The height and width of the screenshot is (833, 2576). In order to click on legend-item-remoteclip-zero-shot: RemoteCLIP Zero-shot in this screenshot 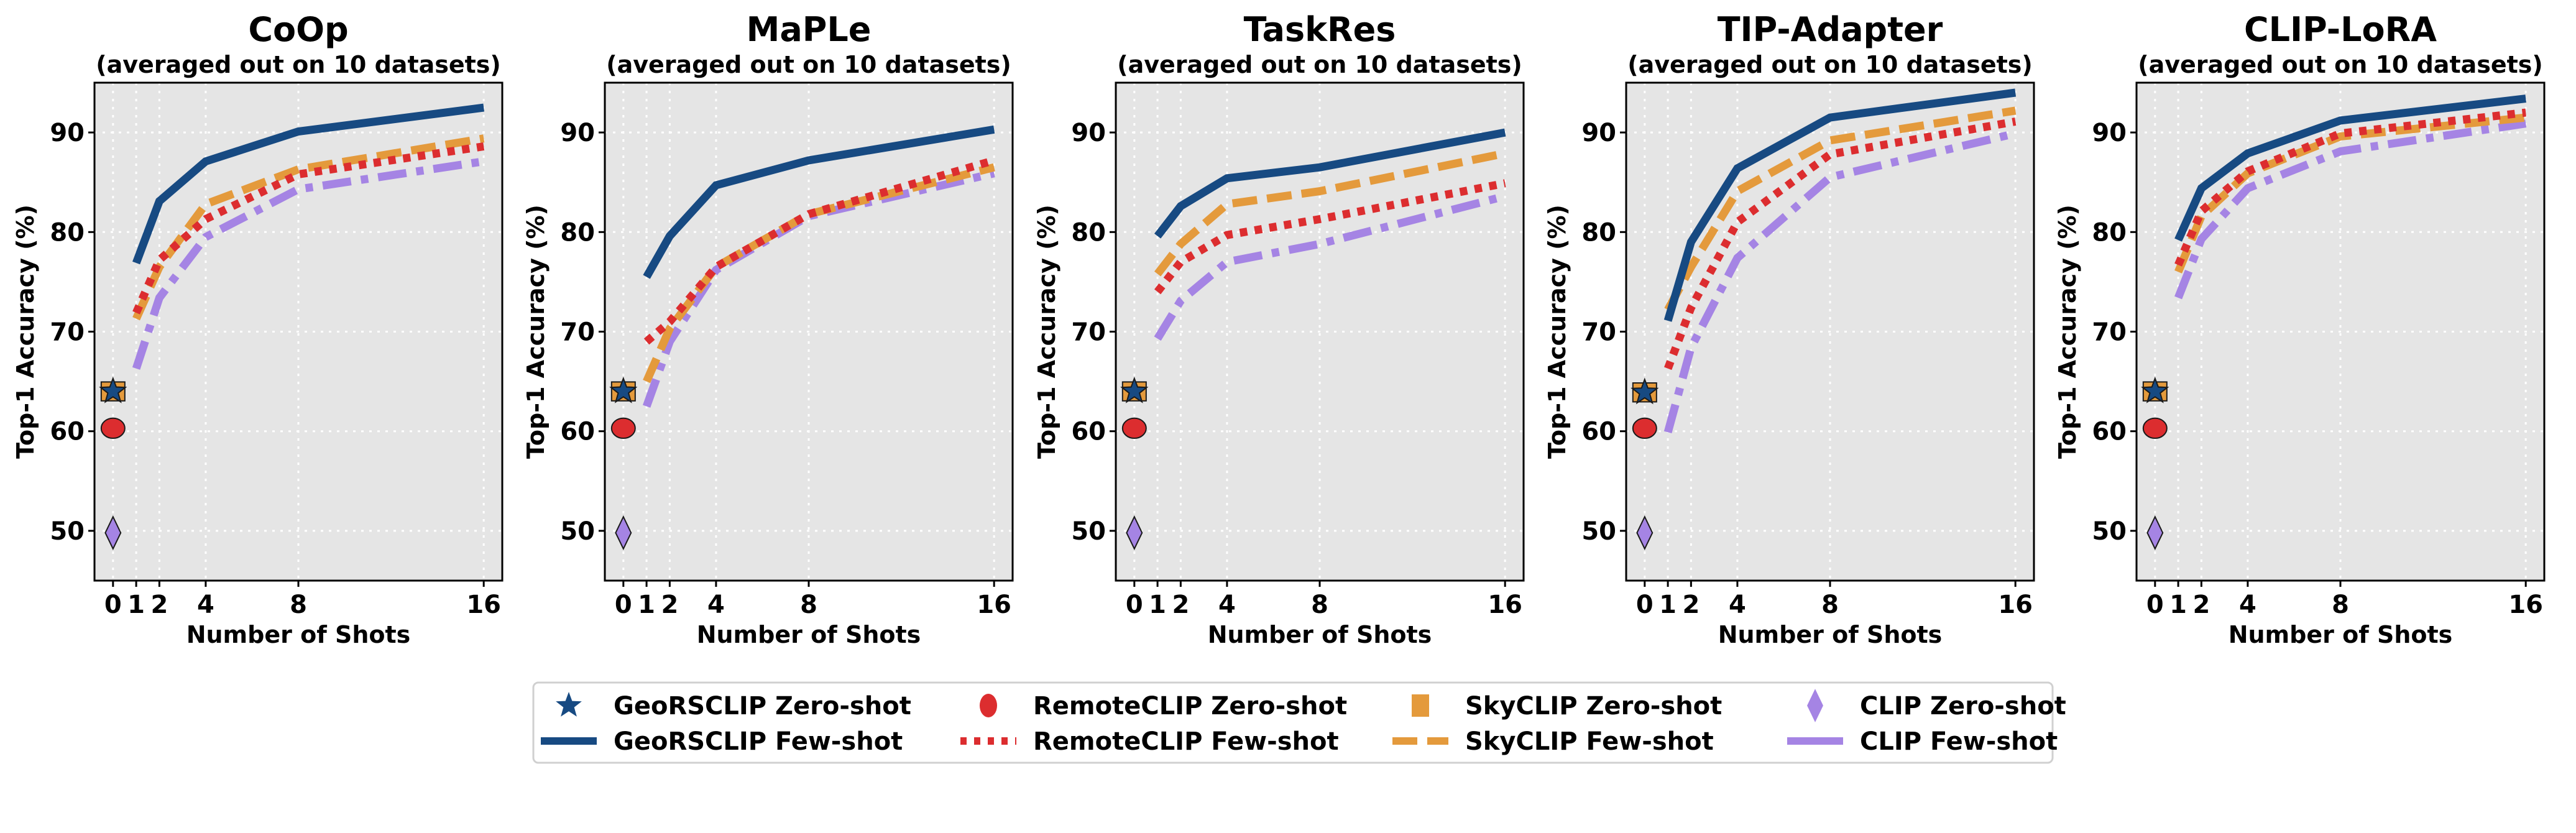, I will do `click(1163, 706)`.